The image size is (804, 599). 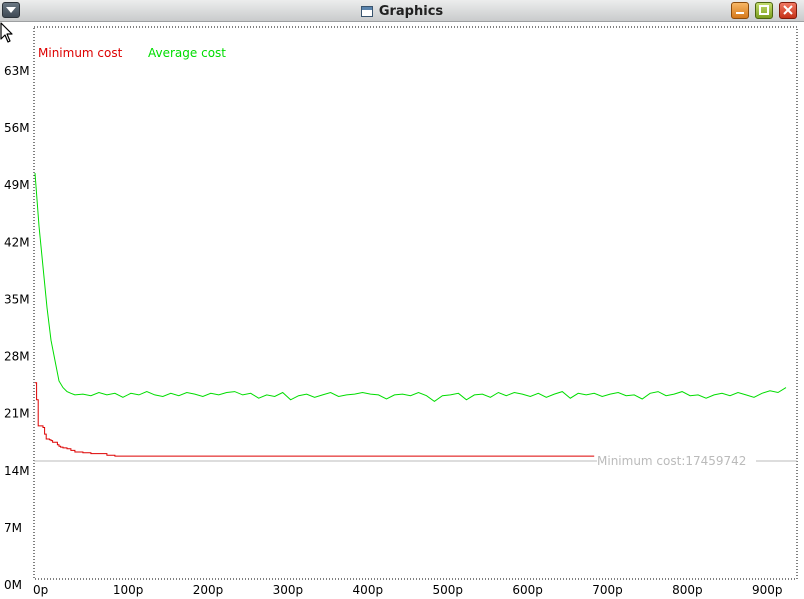 What do you see at coordinates (40, 590) in the screenshot?
I see `x-tick-label: 0p` at bounding box center [40, 590].